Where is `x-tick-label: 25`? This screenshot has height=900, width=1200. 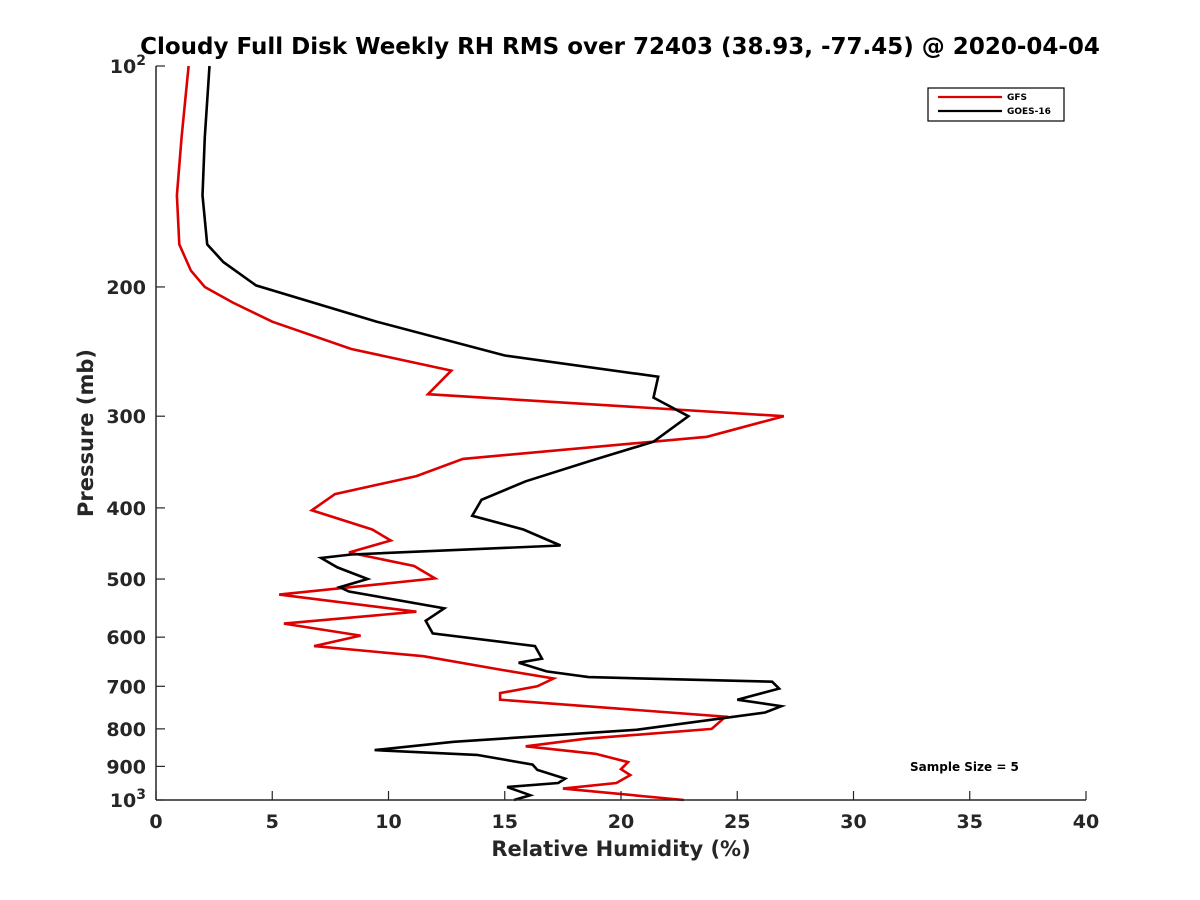 x-tick-label: 25 is located at coordinates (737, 822).